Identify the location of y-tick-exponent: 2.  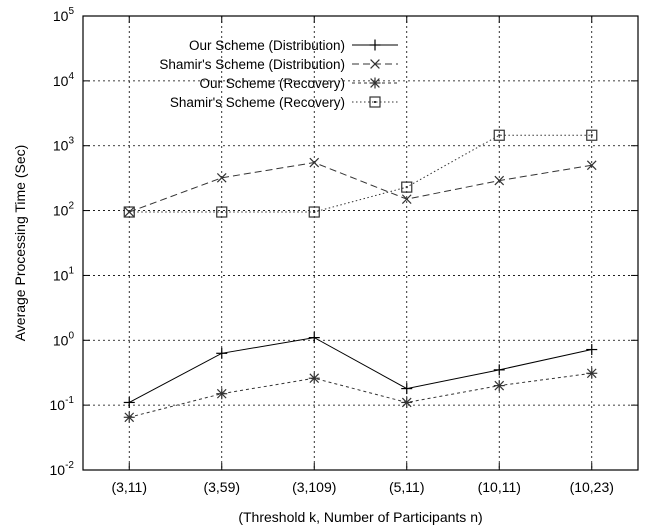
(71, 206).